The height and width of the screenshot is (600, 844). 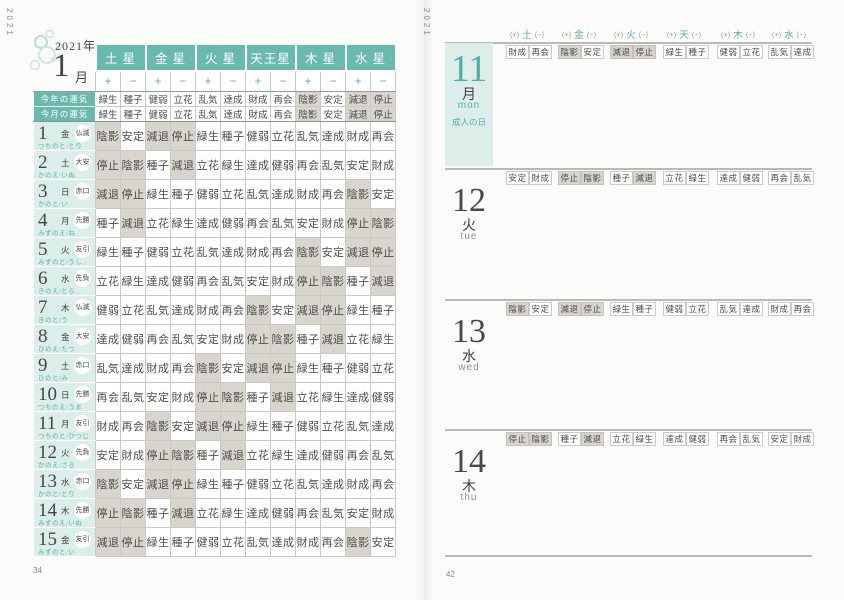 What do you see at coordinates (529, 439) in the screenshot?
I see `fortune-pair: 停止 陰影` at bounding box center [529, 439].